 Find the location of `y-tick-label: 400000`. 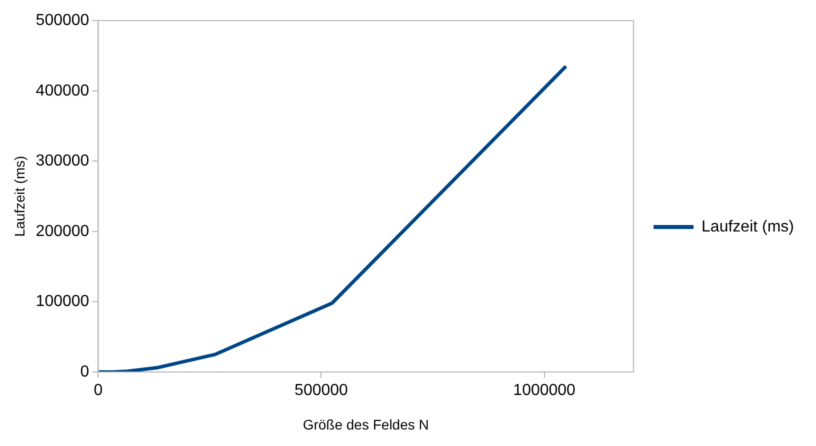

y-tick-label: 400000 is located at coordinates (63, 91).